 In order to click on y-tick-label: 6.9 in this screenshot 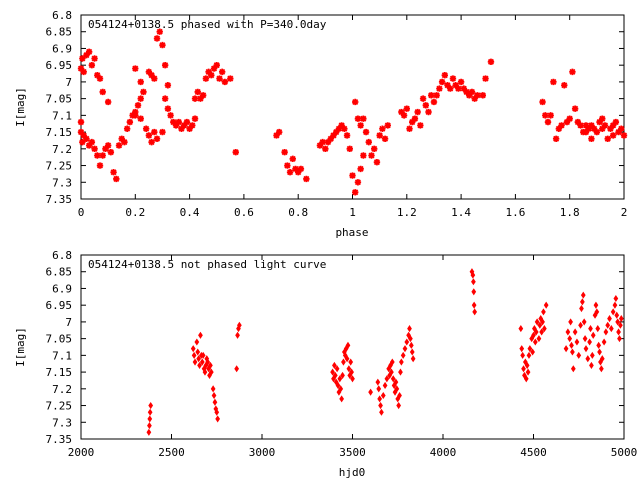, I will do `click(62, 48)`.